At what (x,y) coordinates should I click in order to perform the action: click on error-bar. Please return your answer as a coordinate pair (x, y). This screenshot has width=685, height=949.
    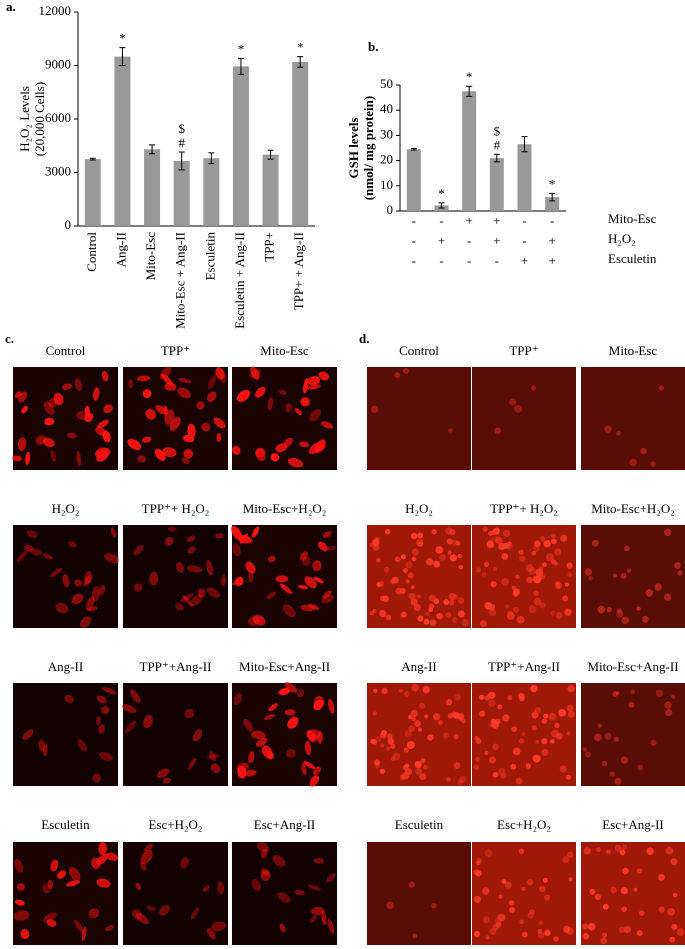
    Looking at the image, I should click on (300, 62).